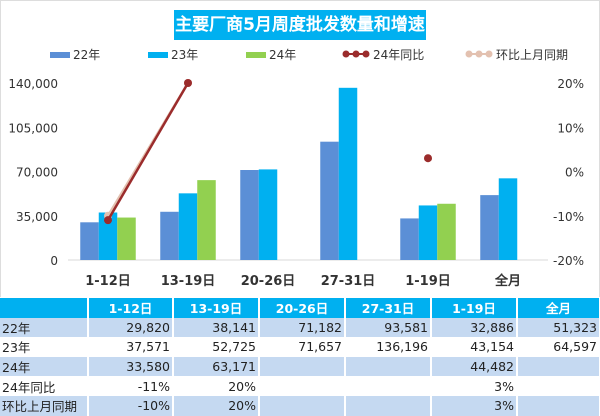 The image size is (600, 416). I want to click on left-tick-label: 0, so click(54, 261).